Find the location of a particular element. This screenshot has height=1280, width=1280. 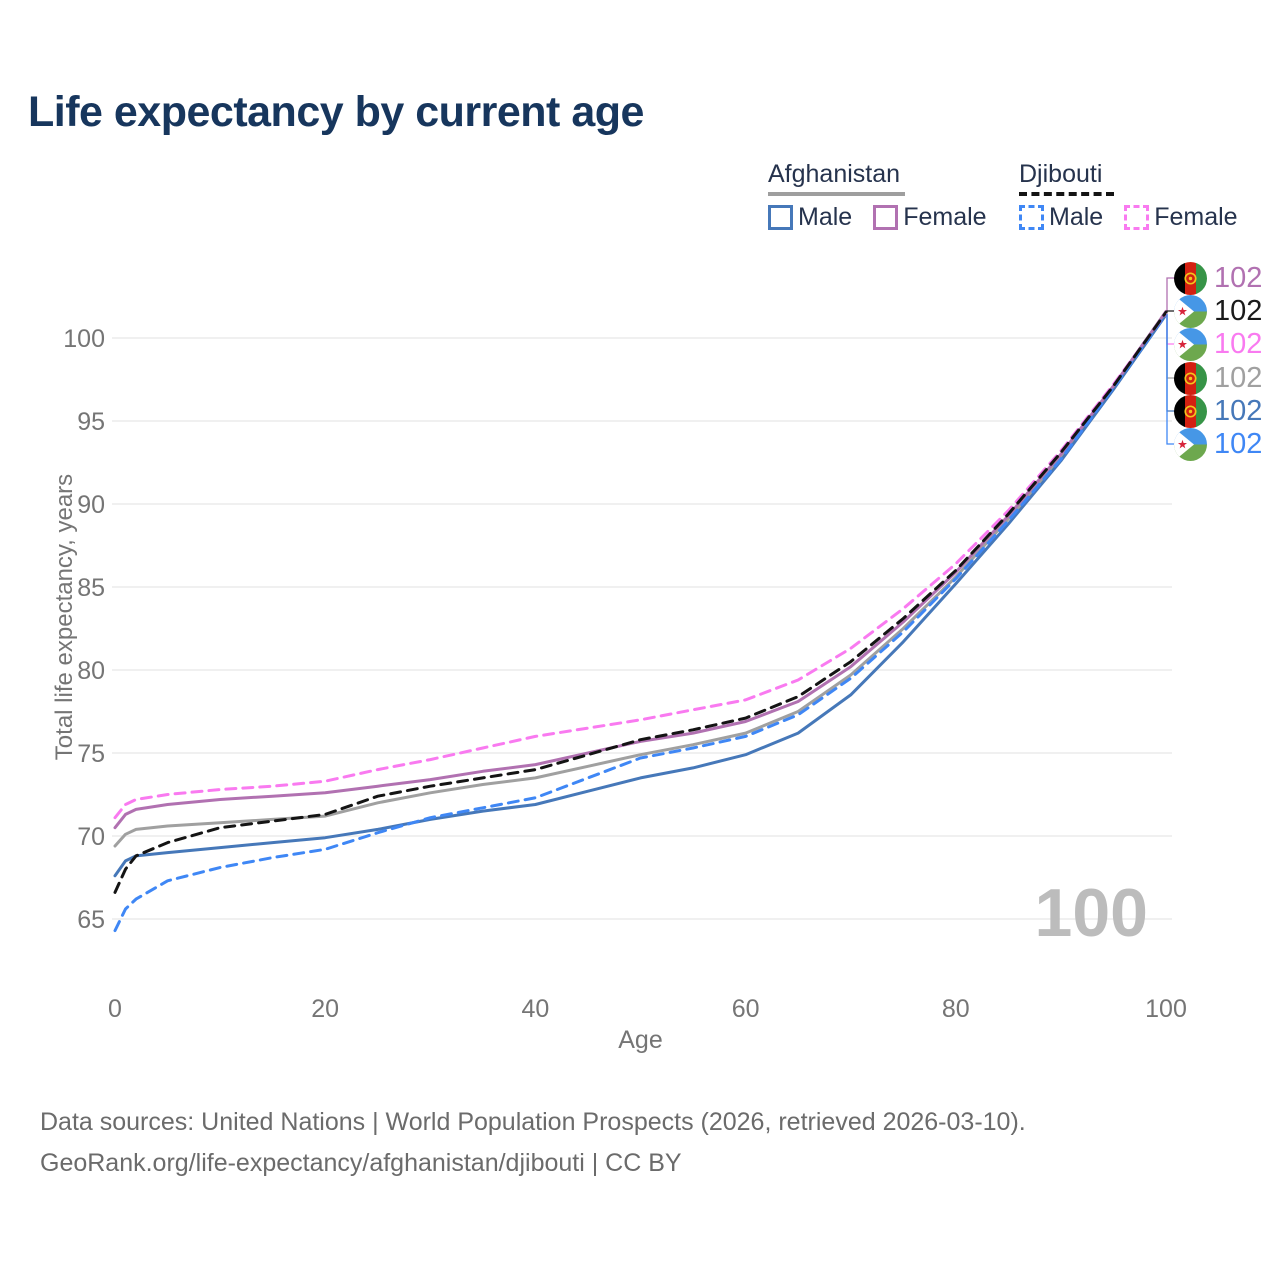

end-label-afghanistan-female: 102 is located at coordinates (1218, 278).